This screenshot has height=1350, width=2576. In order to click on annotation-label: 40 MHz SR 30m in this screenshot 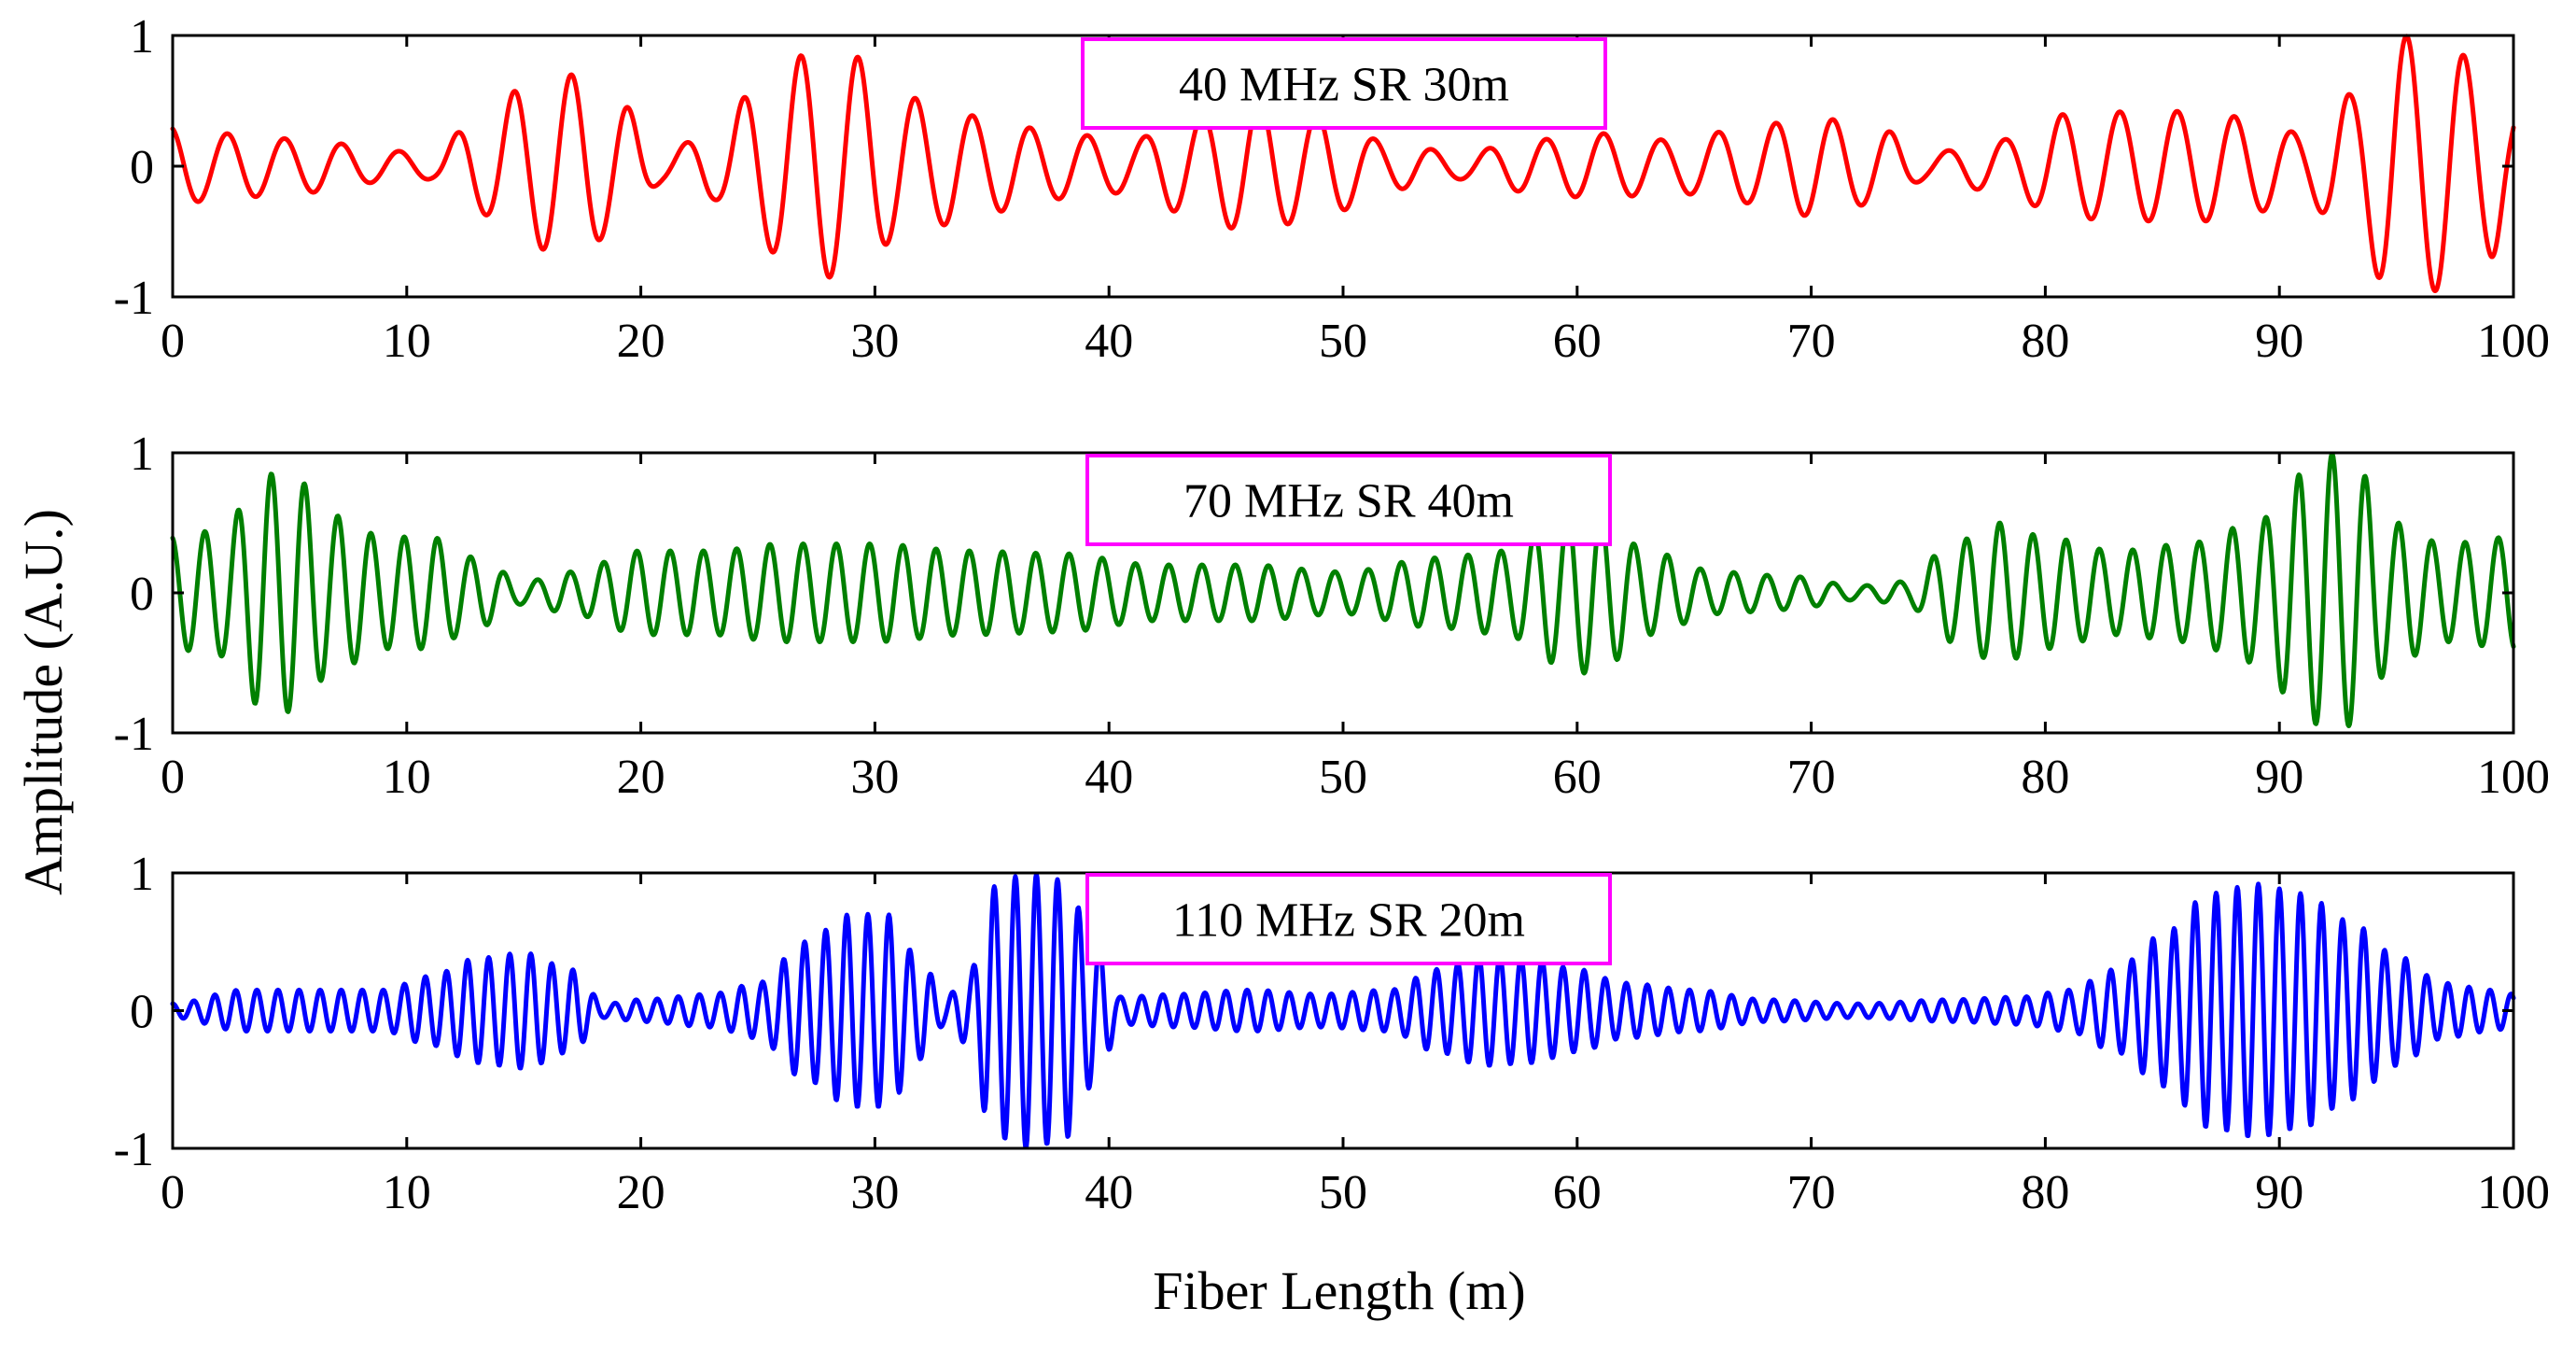, I will do `click(1344, 85)`.